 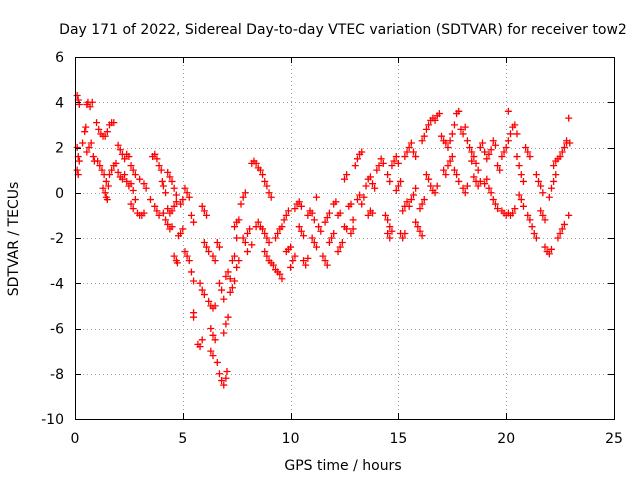 What do you see at coordinates (59, 194) in the screenshot?
I see `y-tick-label: 0` at bounding box center [59, 194].